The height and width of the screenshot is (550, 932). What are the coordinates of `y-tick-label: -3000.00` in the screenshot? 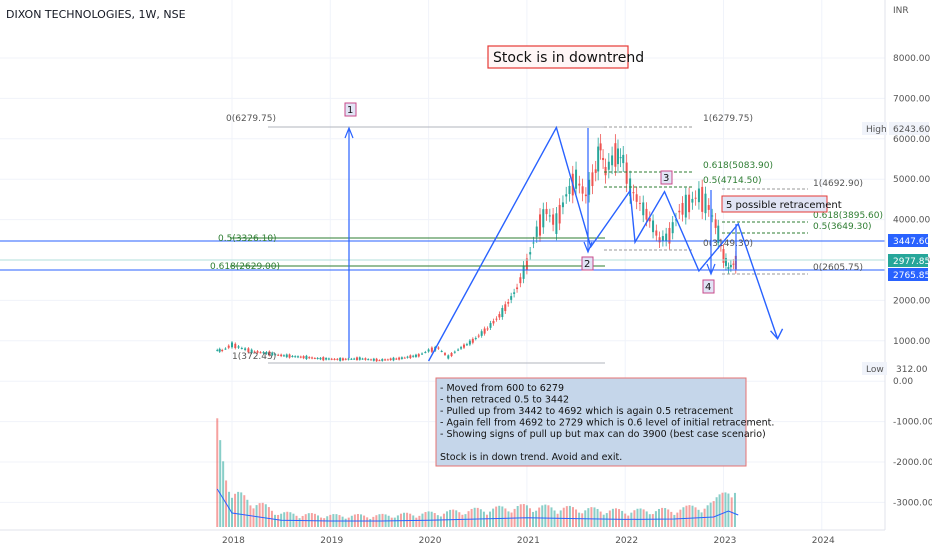 It's located at (912, 503).